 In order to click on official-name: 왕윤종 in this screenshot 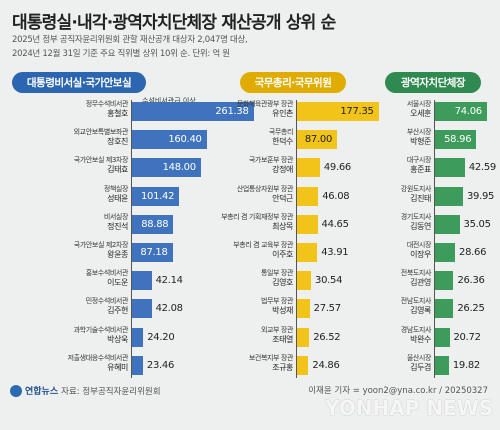, I will do `click(117, 254)`.